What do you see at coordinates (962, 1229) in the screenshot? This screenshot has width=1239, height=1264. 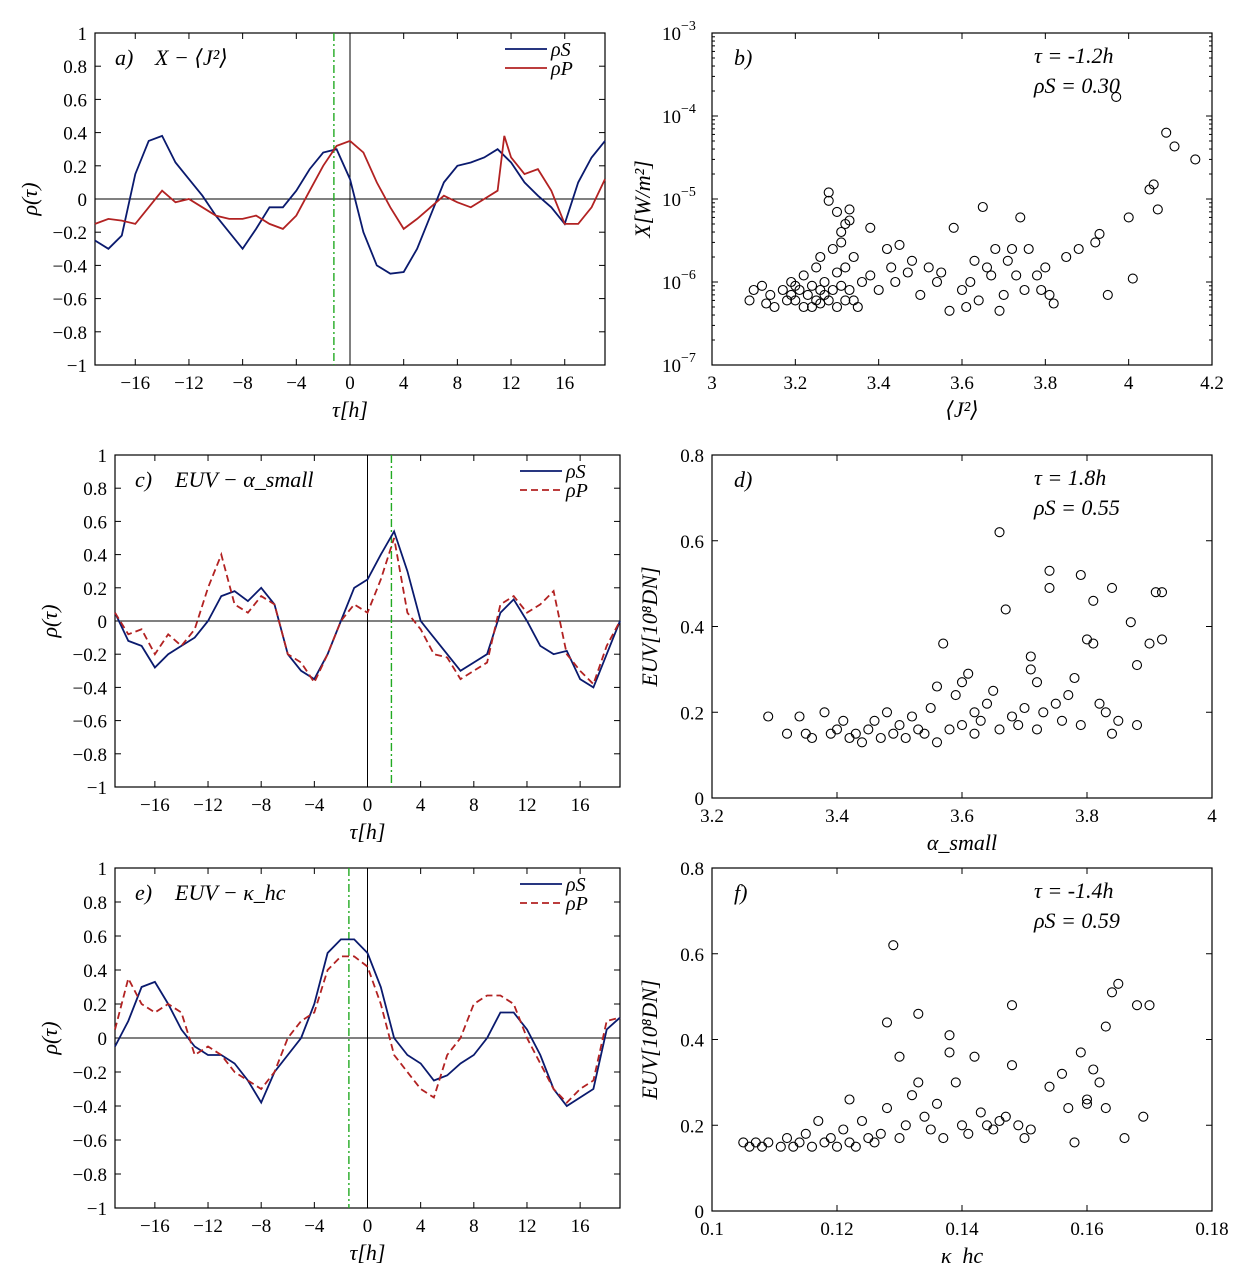 I see `x-tick-label: 0.14` at bounding box center [962, 1229].